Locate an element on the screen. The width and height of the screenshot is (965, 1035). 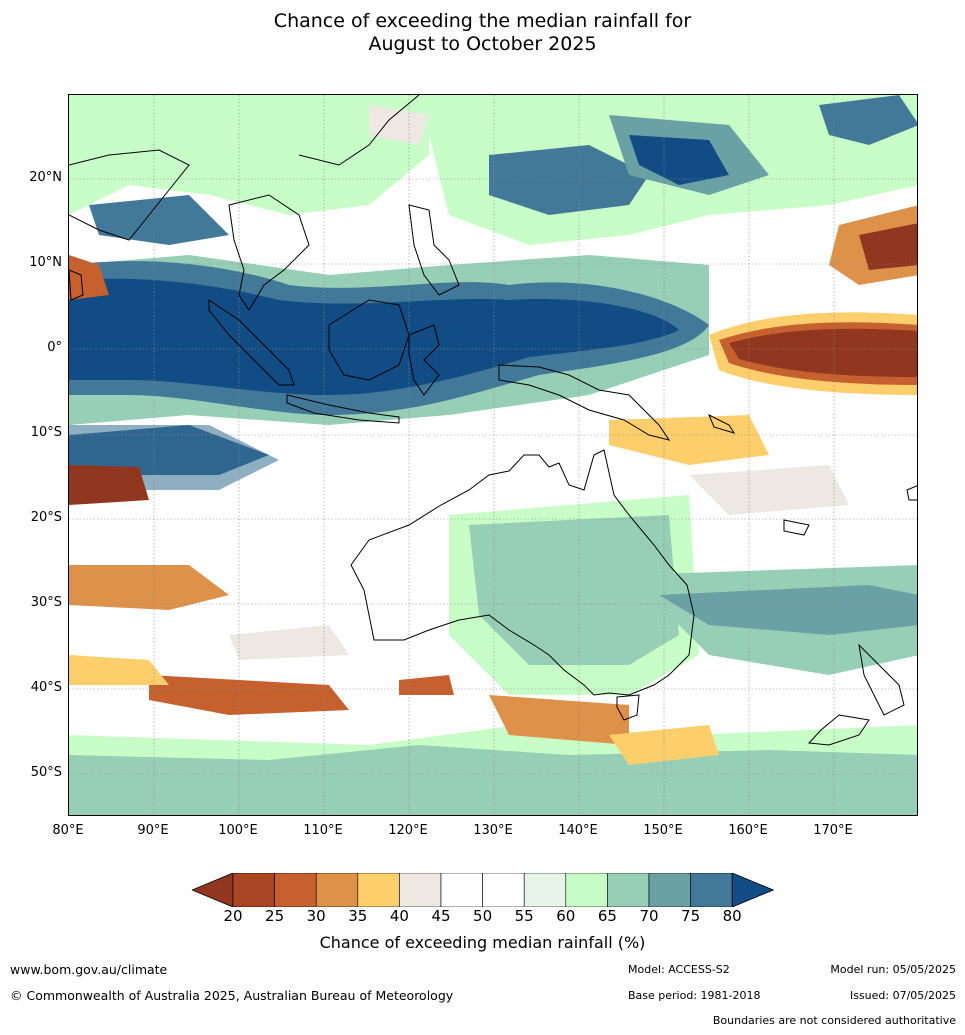
colorbar-tick-65: 65 is located at coordinates (607, 916).